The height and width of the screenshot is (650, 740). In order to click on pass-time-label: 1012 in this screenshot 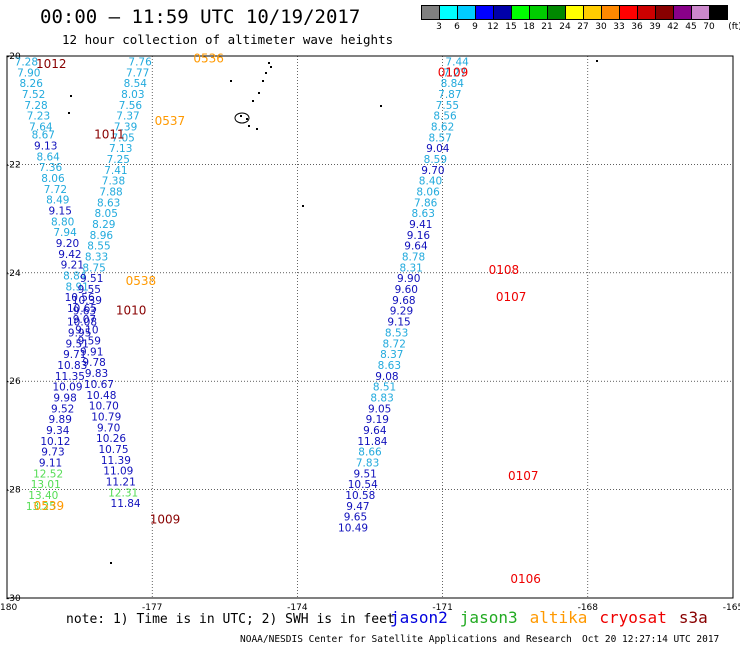, I will do `click(51, 64)`.